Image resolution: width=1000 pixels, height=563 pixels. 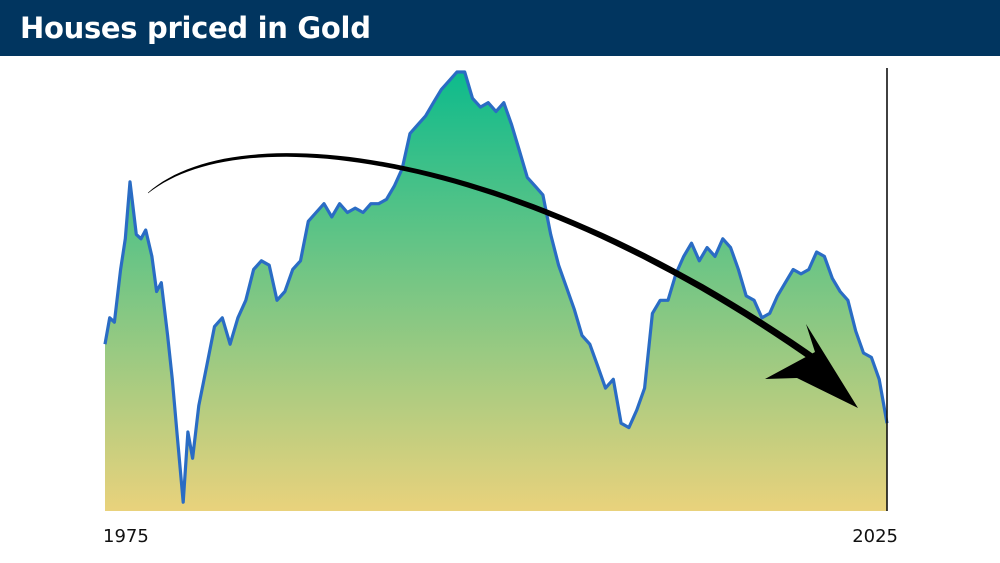 I want to click on page-title: Houses priced in Gold, so click(x=195, y=28).